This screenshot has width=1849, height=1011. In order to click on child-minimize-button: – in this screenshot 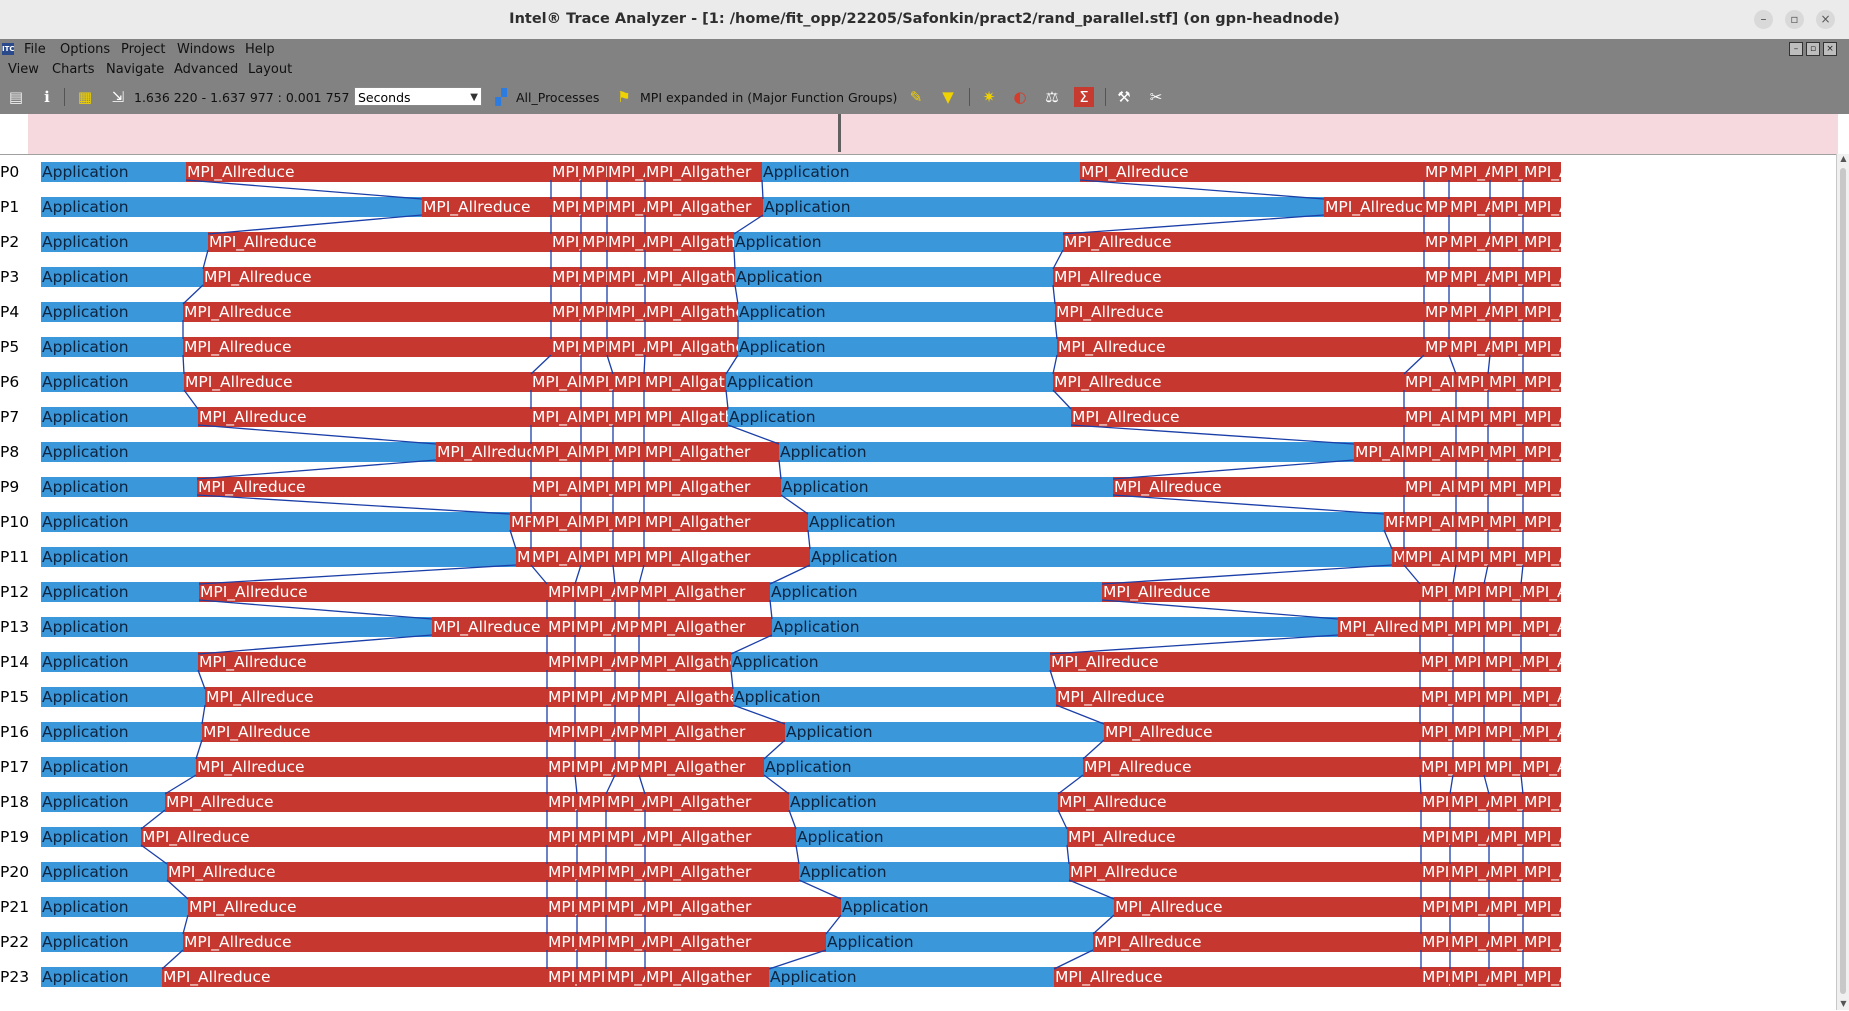, I will do `click(1796, 49)`.